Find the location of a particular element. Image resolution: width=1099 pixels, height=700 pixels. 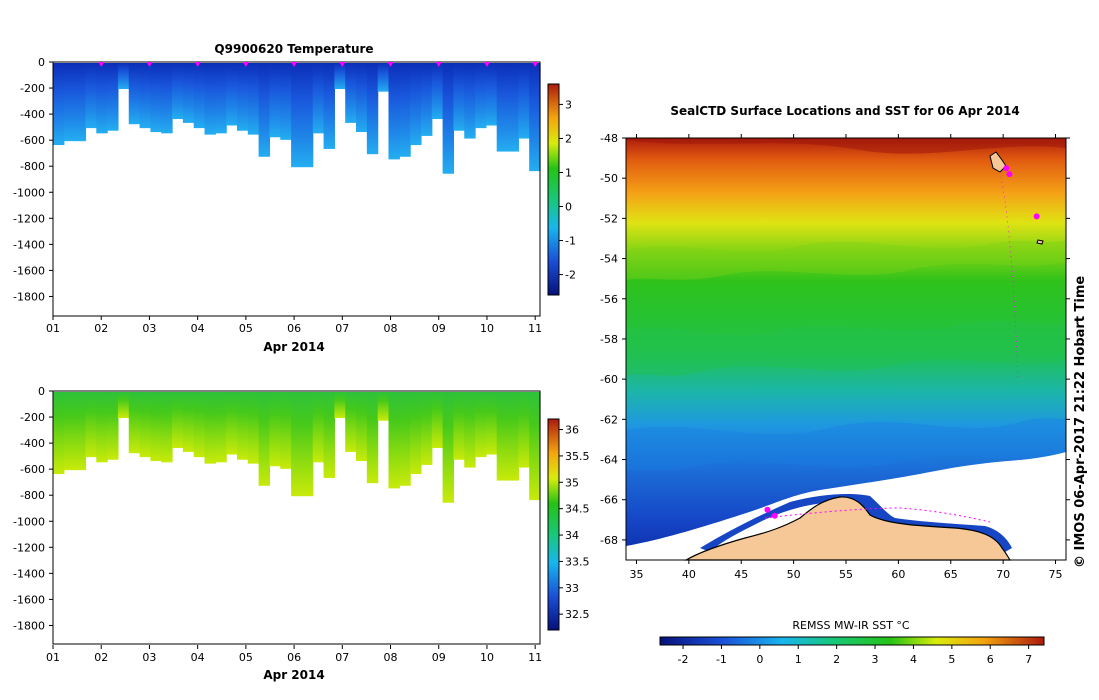

p1-x-tick-label: 11 is located at coordinates (535, 328).